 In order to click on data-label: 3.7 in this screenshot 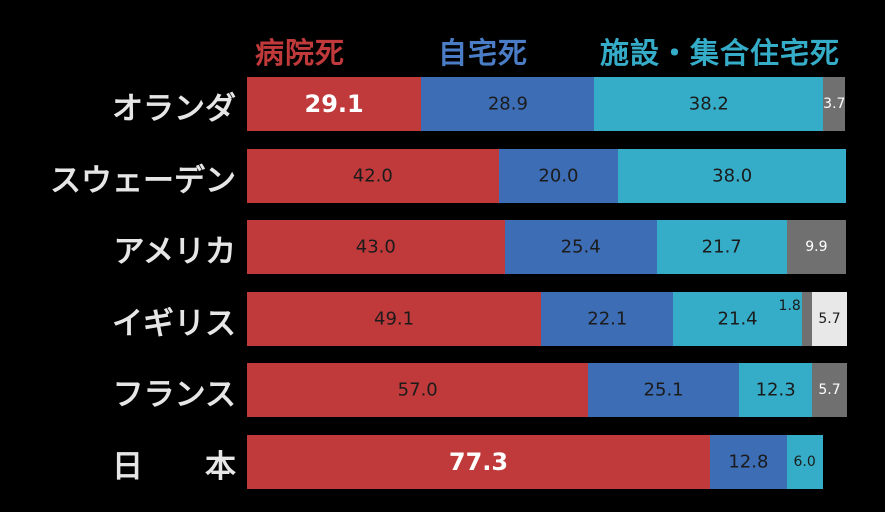, I will do `click(834, 104)`.